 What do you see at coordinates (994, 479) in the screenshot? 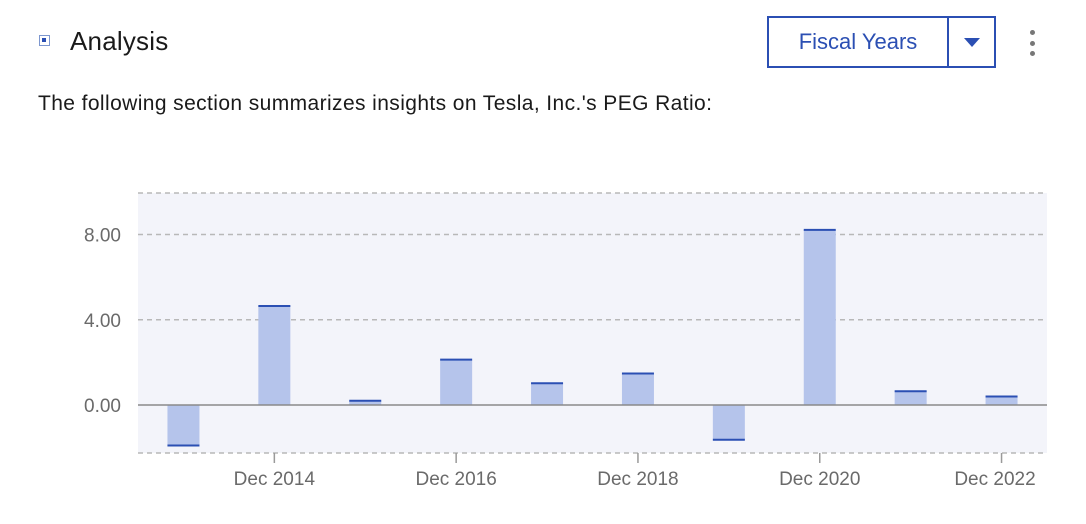
I see `x-tick-label: Dec 2022` at bounding box center [994, 479].